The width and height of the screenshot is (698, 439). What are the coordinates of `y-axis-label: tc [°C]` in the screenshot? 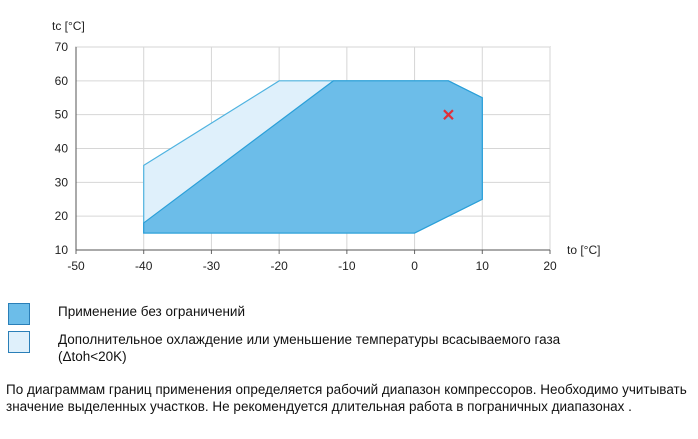 It's located at (68, 26).